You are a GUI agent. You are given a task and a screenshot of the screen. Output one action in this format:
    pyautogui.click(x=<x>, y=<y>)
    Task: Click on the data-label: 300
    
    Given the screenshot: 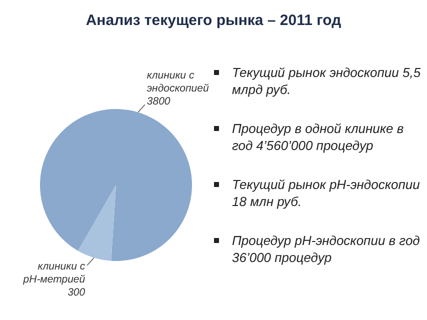 What is the action you would take?
    pyautogui.click(x=77, y=292)
    